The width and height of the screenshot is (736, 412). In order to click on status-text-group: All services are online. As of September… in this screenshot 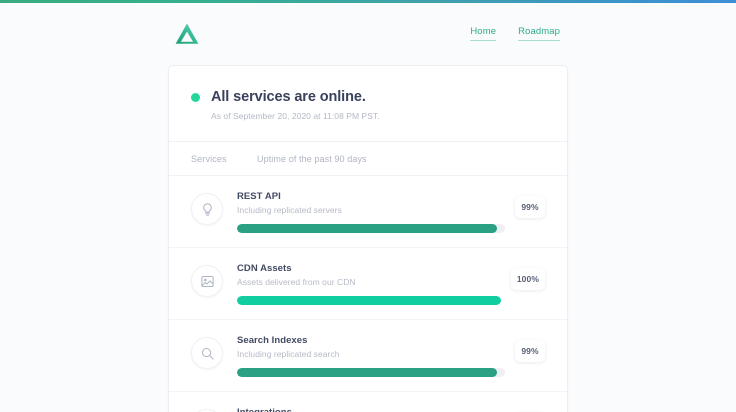, I will do `click(295, 104)`.